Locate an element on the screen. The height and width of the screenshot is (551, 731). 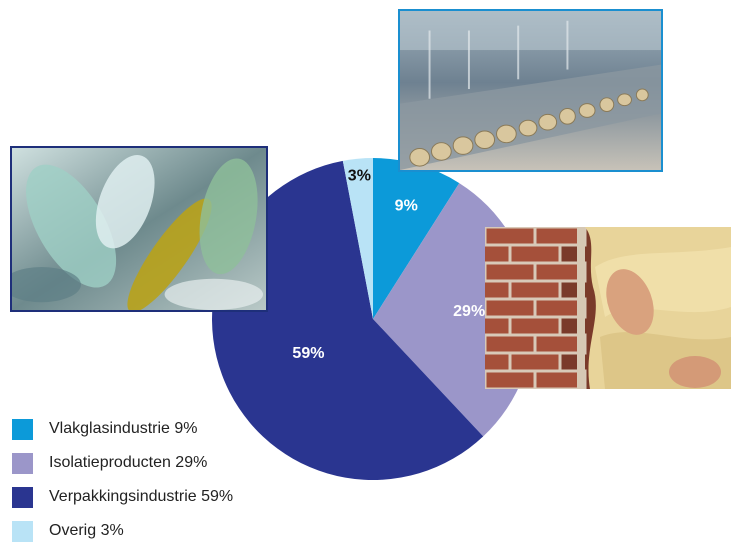
legend-item-2: Isolatieproducten 29% is located at coordinates (122, 463).